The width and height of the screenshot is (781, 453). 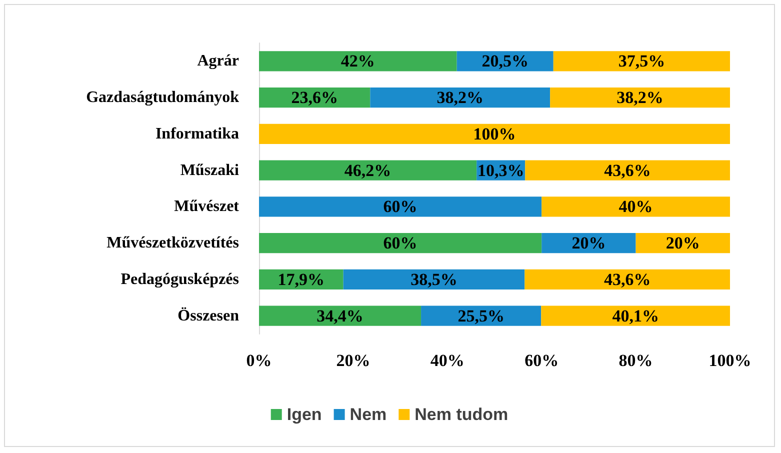 I want to click on legend-label: Nem tudom, so click(x=461, y=414).